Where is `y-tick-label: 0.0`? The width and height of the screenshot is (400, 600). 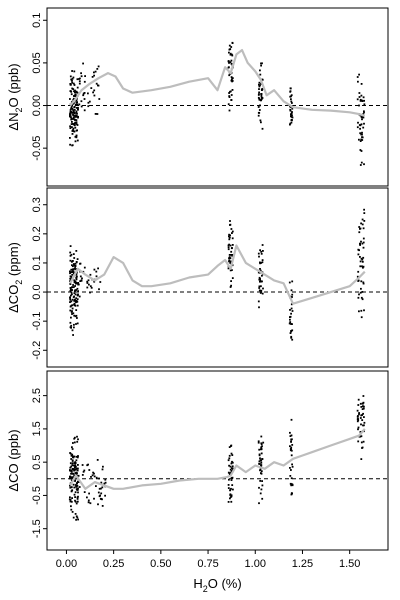 y-tick-label: 0.0 is located at coordinates (37, 291).